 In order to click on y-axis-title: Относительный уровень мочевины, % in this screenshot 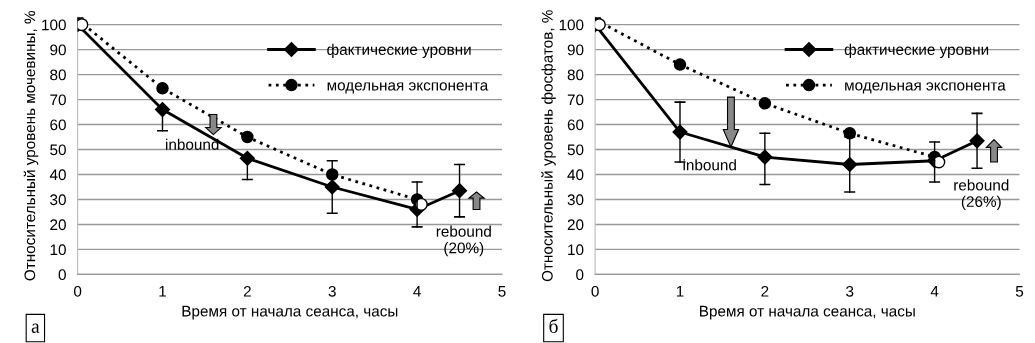, I will do `click(31, 145)`.